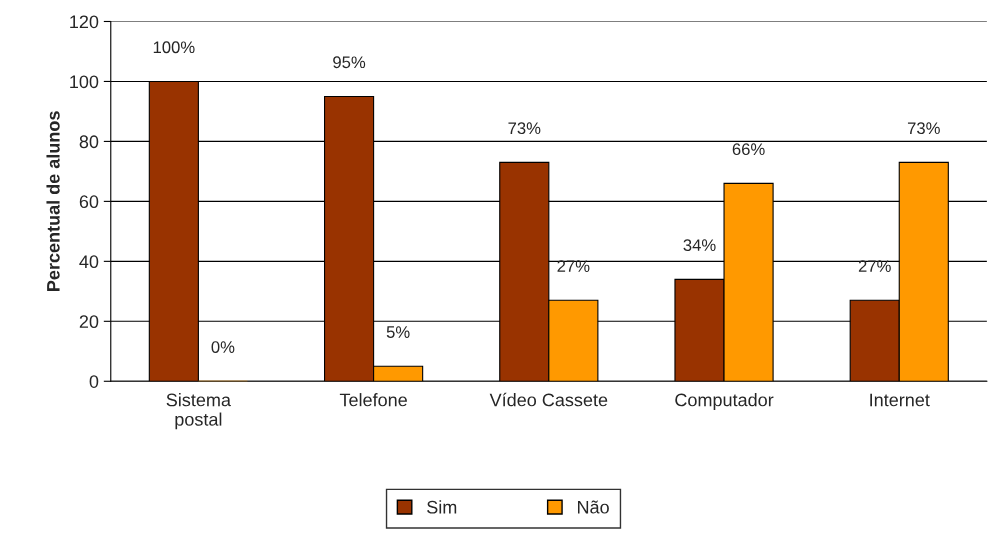  I want to click on y-tick-label: 40, so click(89, 262).